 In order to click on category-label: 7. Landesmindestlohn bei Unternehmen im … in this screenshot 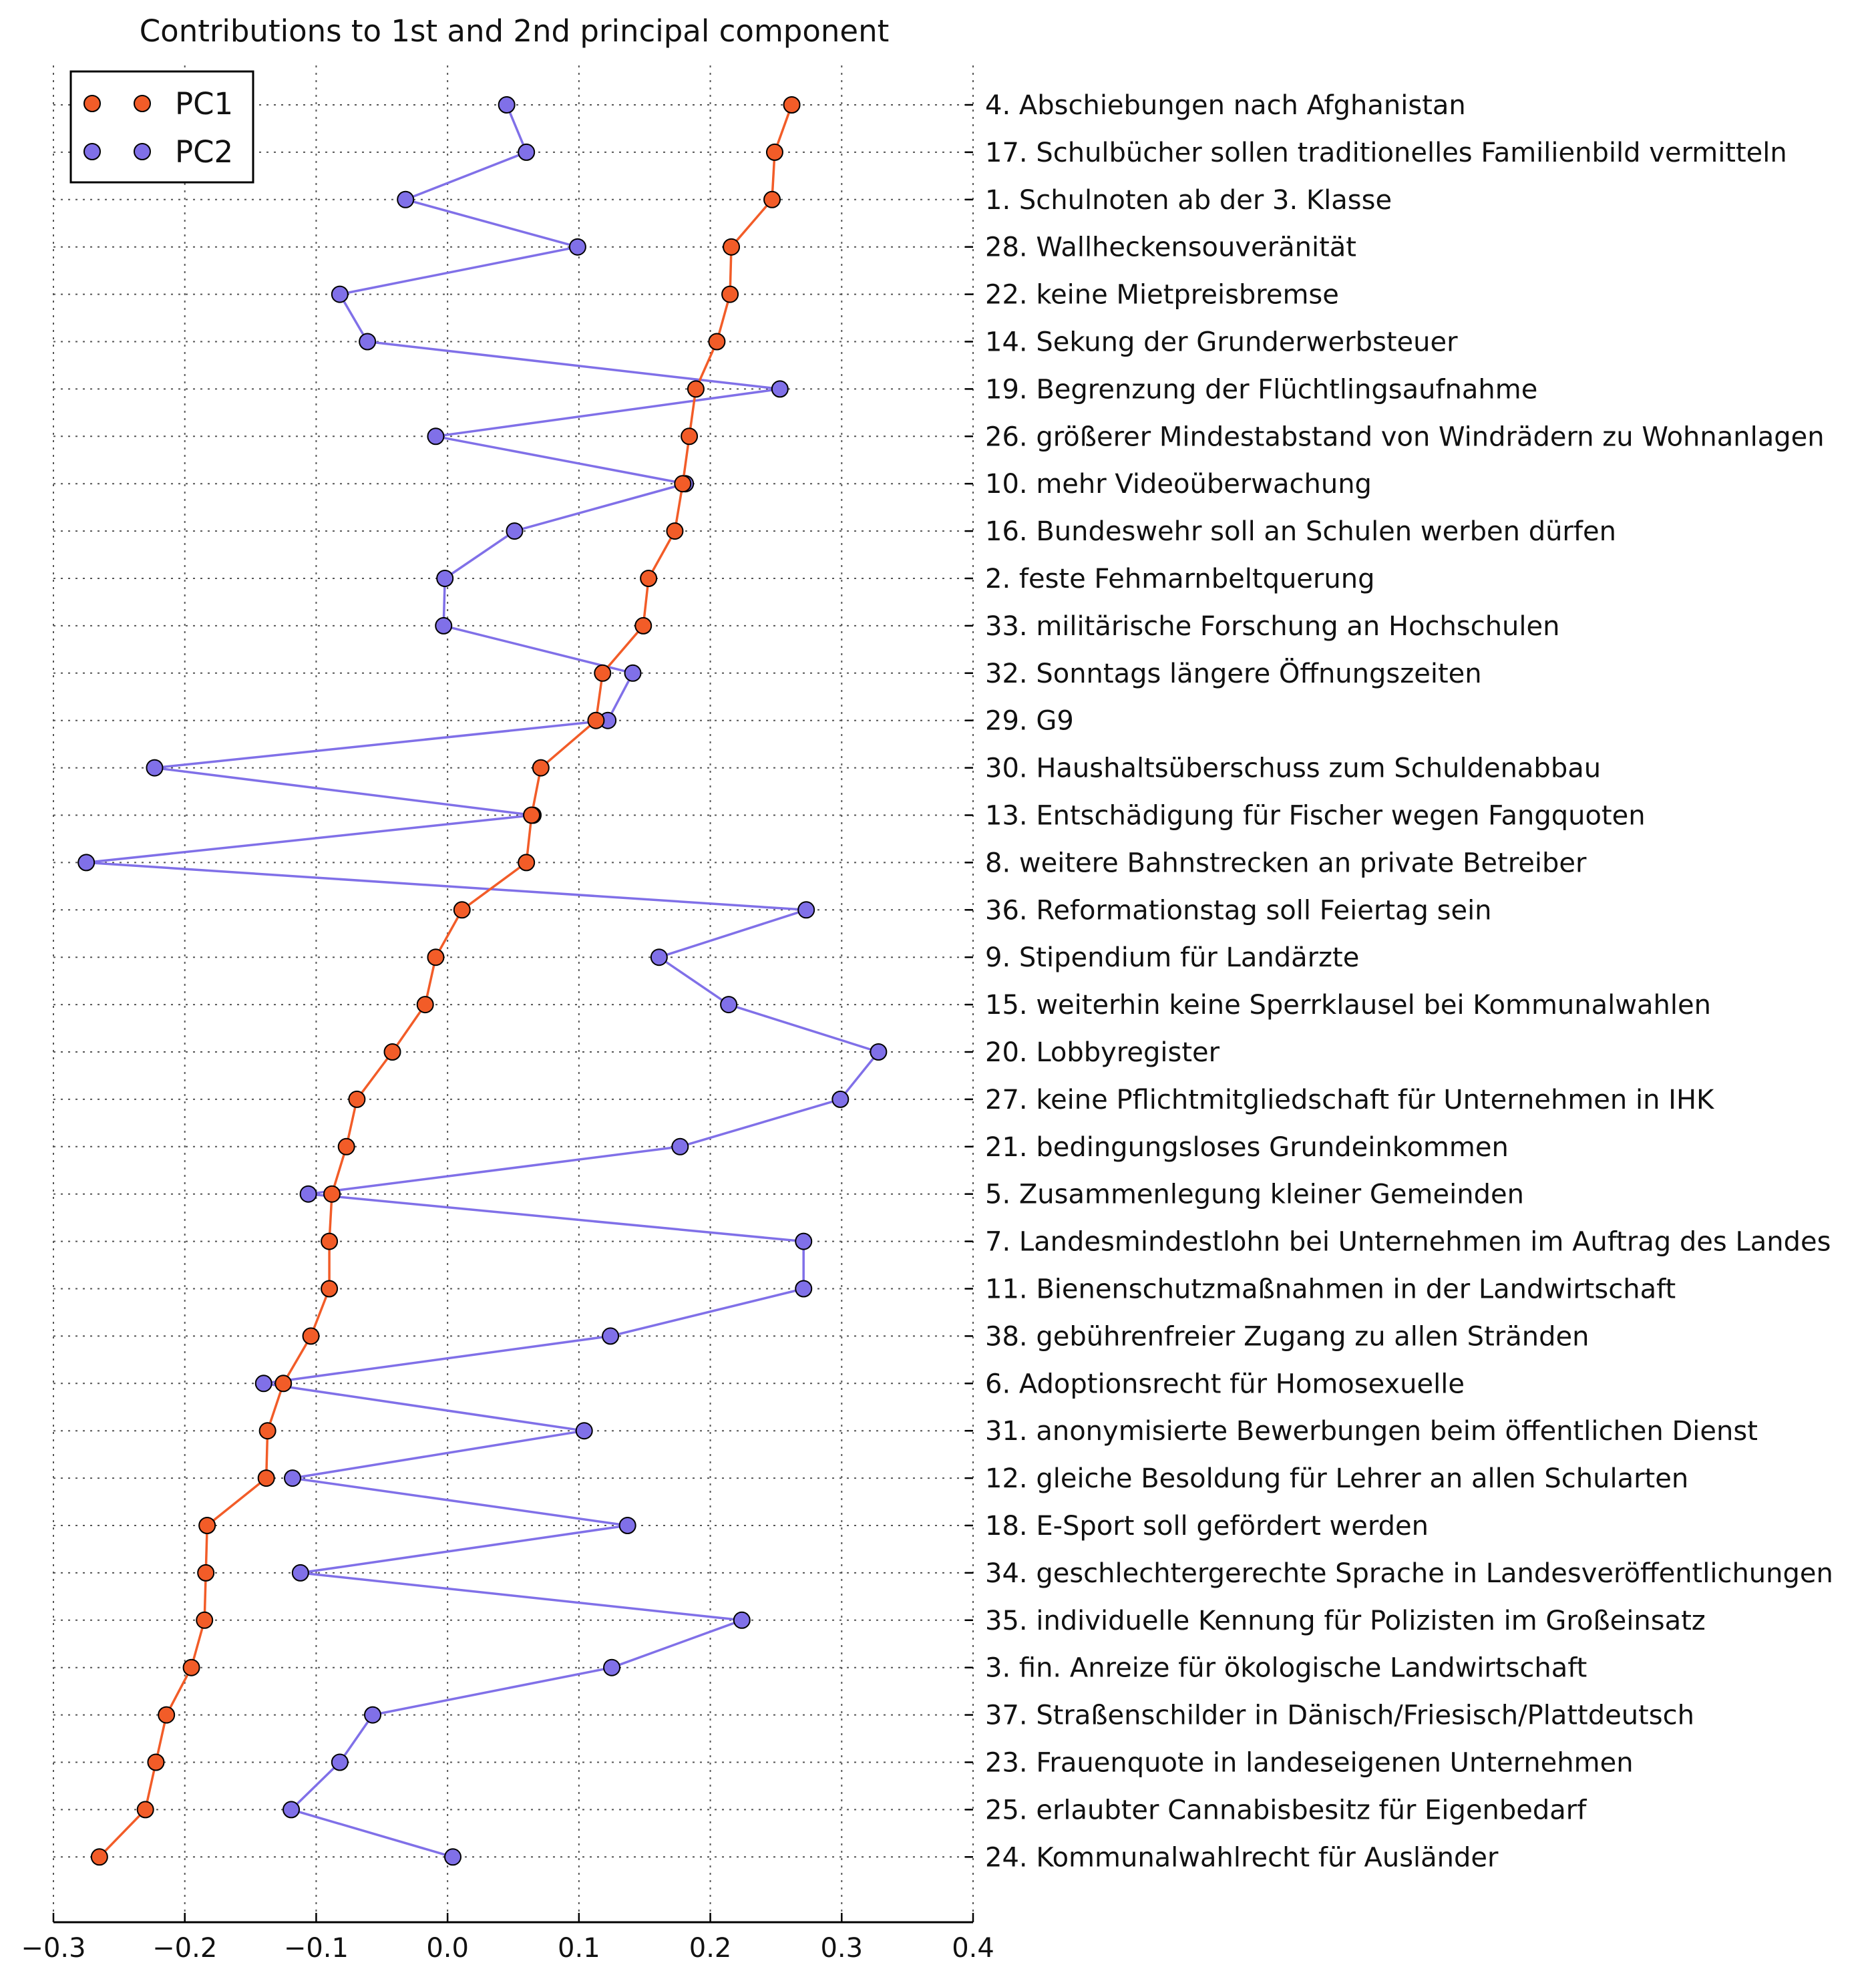, I will do `click(1408, 1242)`.